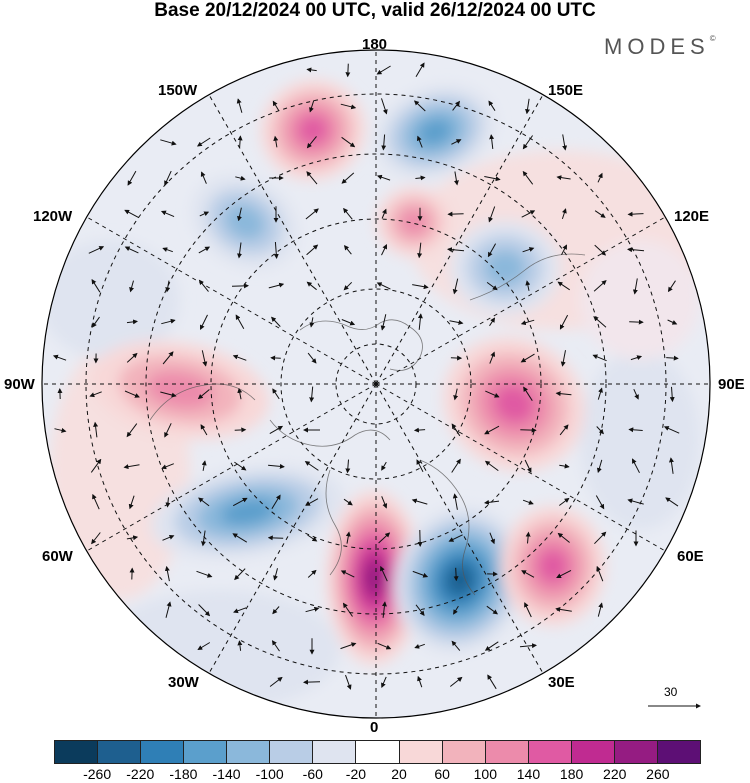  I want to click on legend-tick-label: 220, so click(615, 774).